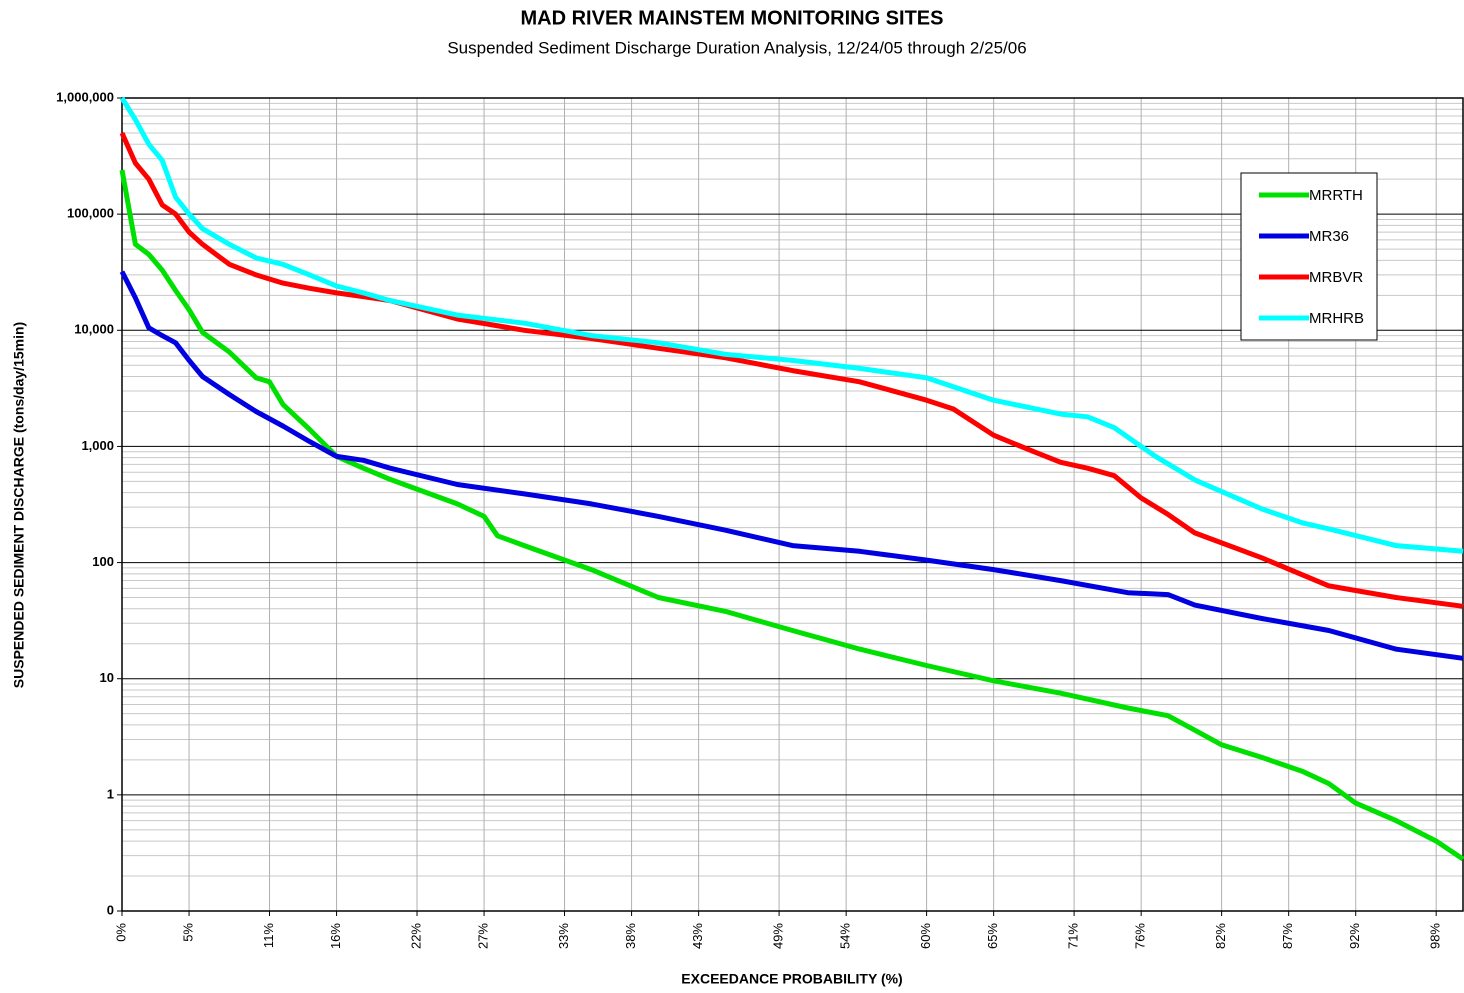 This screenshot has width=1464, height=993. Describe the element at coordinates (97, 445) in the screenshot. I see `y-tick-label: 1,000` at that location.